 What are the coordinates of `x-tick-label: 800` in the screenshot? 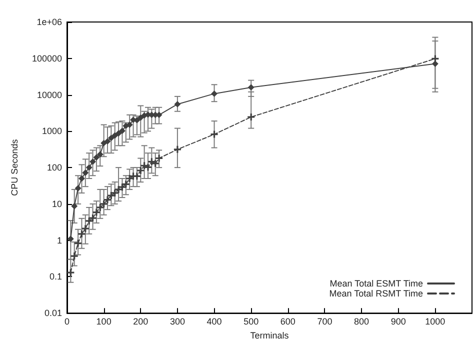 It's located at (362, 321).